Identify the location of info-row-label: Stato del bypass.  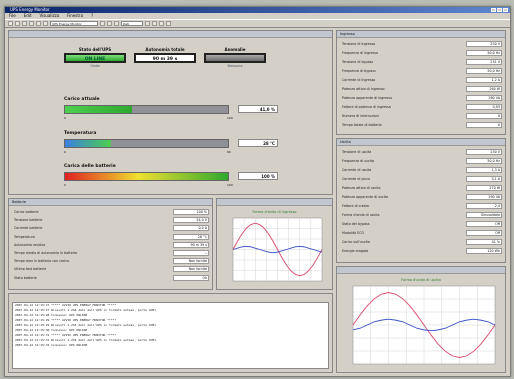
(356, 224).